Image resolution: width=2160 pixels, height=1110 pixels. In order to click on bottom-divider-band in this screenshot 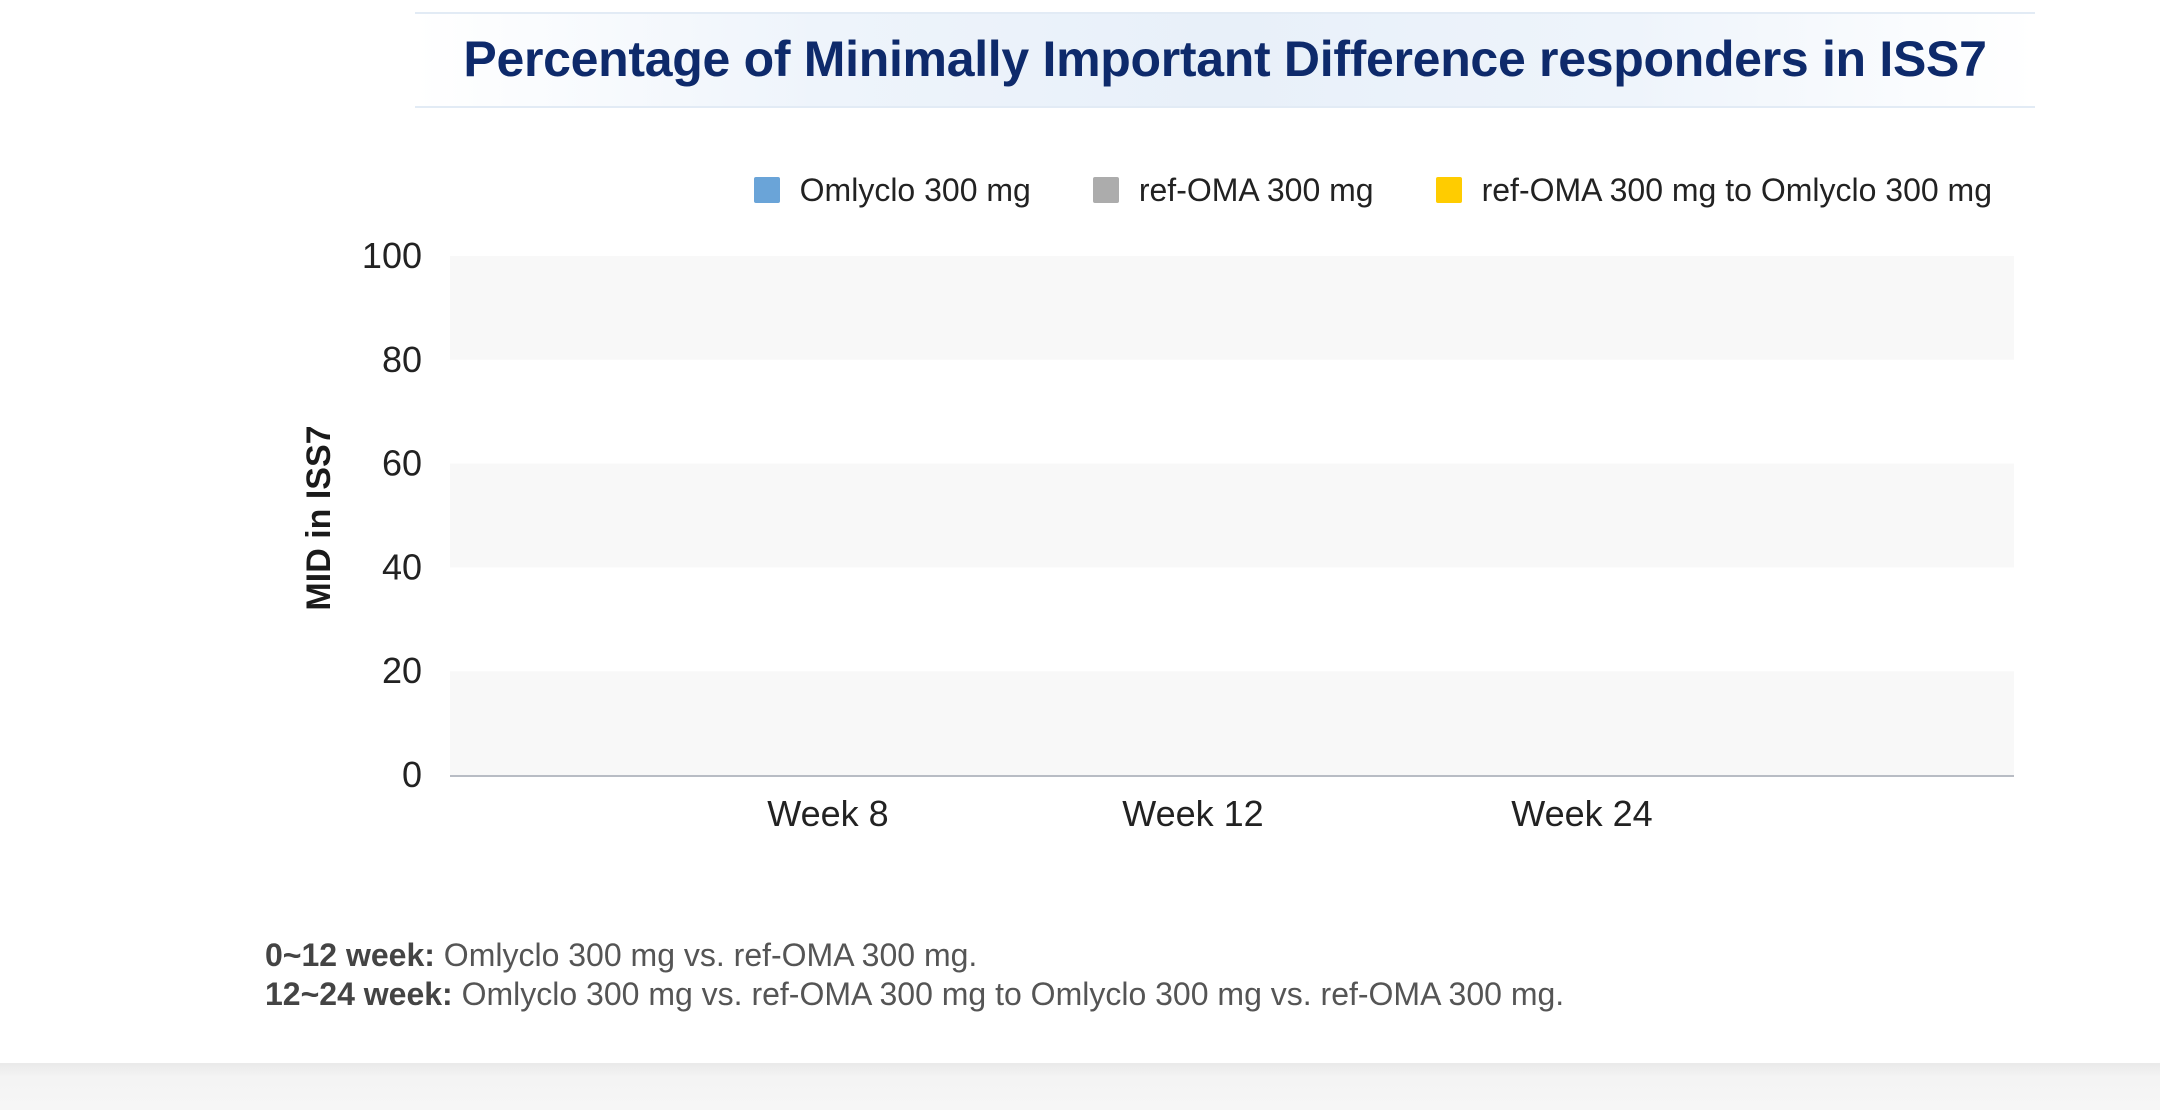, I will do `click(1080, 1086)`.